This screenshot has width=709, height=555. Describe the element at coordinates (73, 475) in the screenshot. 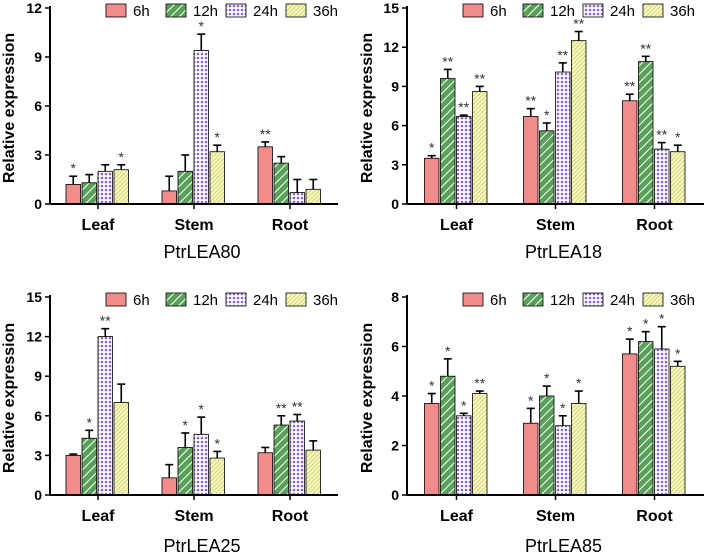

I see `bar-ptrlea25-leaf-6h` at that location.